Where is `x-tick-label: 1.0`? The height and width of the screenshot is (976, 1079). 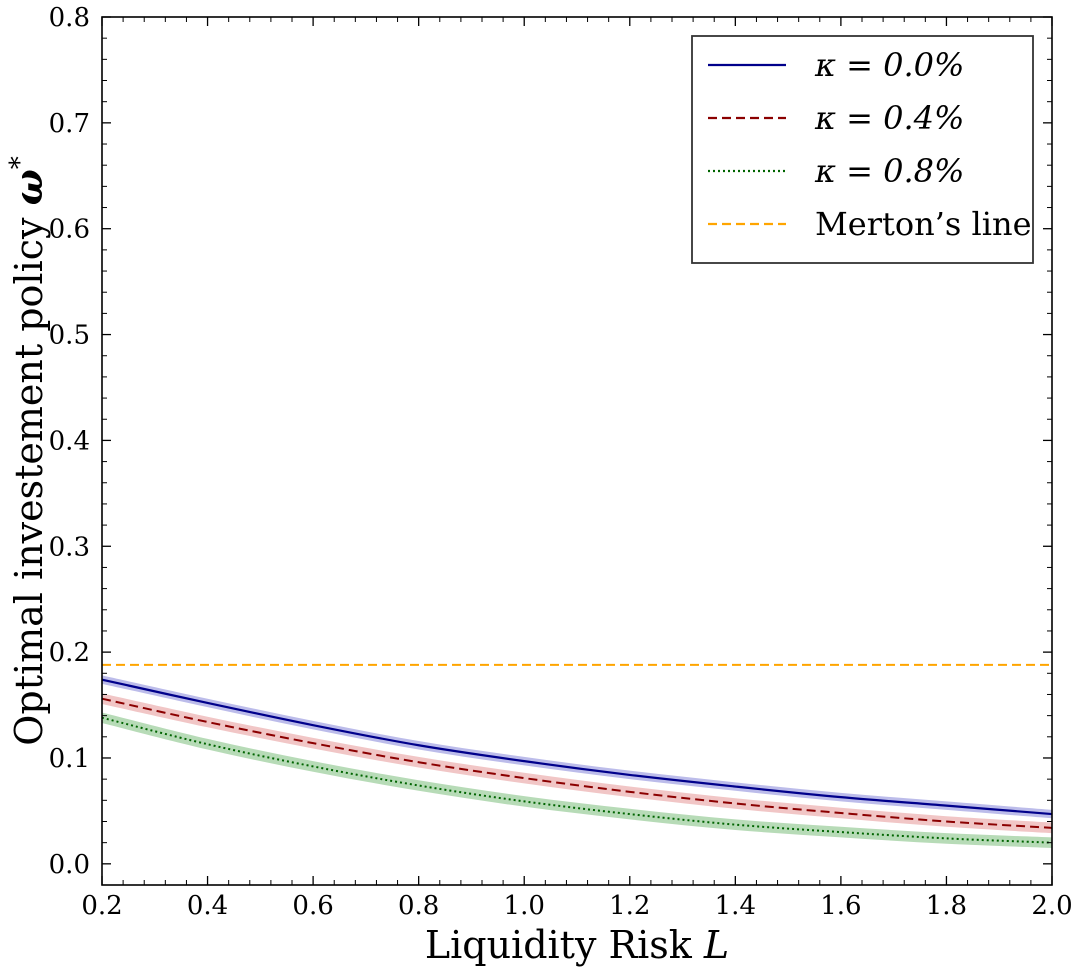
x-tick-label: 1.0 is located at coordinates (524, 906).